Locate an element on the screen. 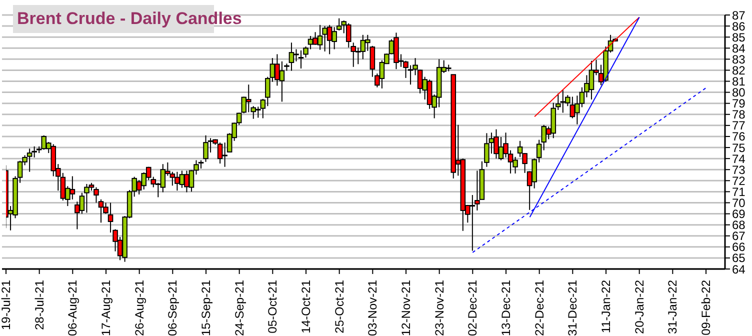  x-tick-label: 28-Jul-21 is located at coordinates (39, 305).